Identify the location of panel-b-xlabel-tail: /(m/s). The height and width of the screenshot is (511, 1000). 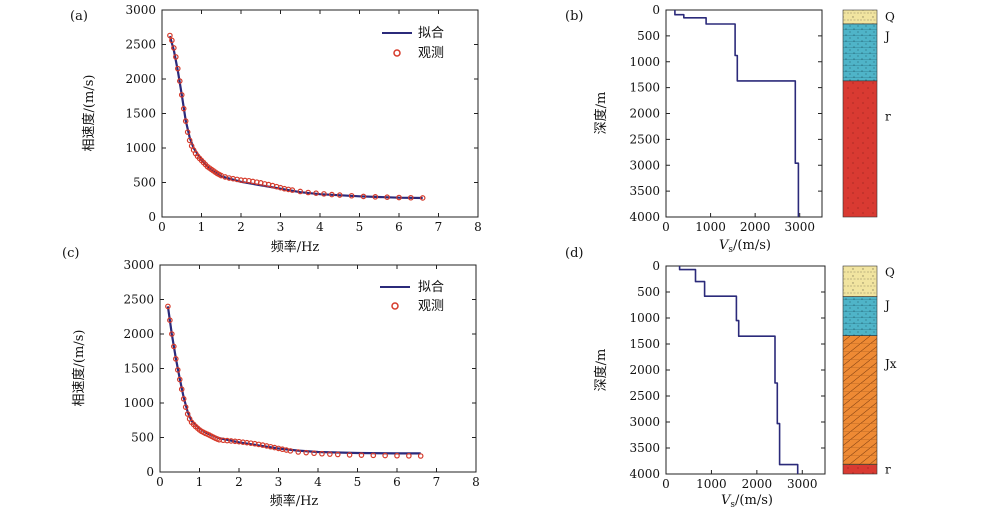
(752, 245).